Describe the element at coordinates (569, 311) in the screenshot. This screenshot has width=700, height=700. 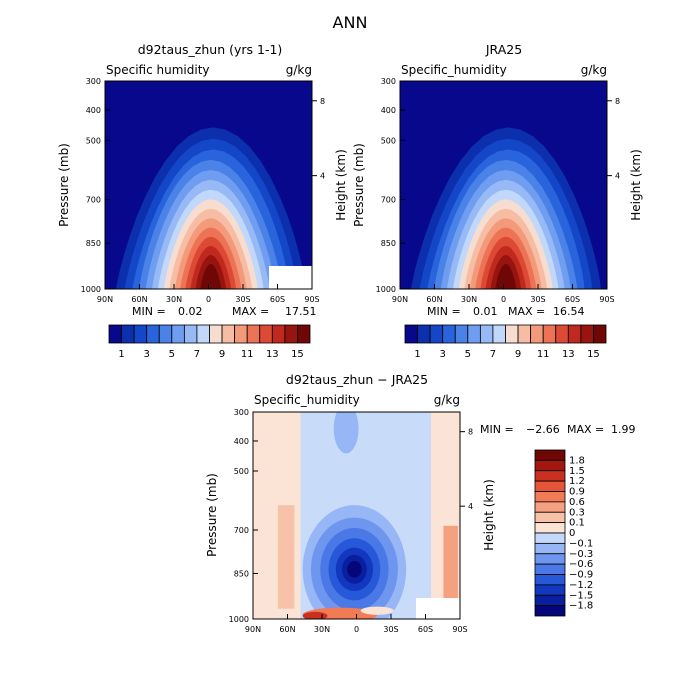
I see `panel-obs-max-value: 16.54` at that location.